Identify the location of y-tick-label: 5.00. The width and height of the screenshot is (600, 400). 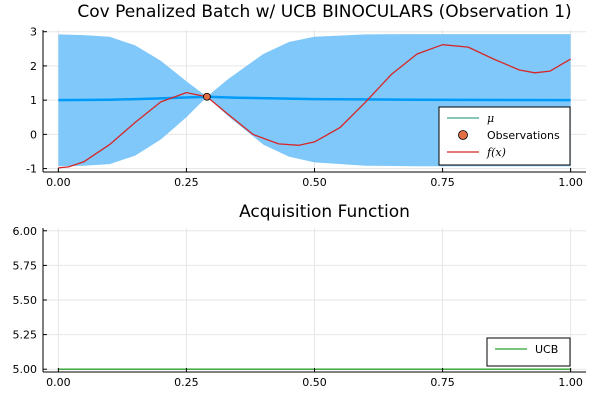
(25, 369).